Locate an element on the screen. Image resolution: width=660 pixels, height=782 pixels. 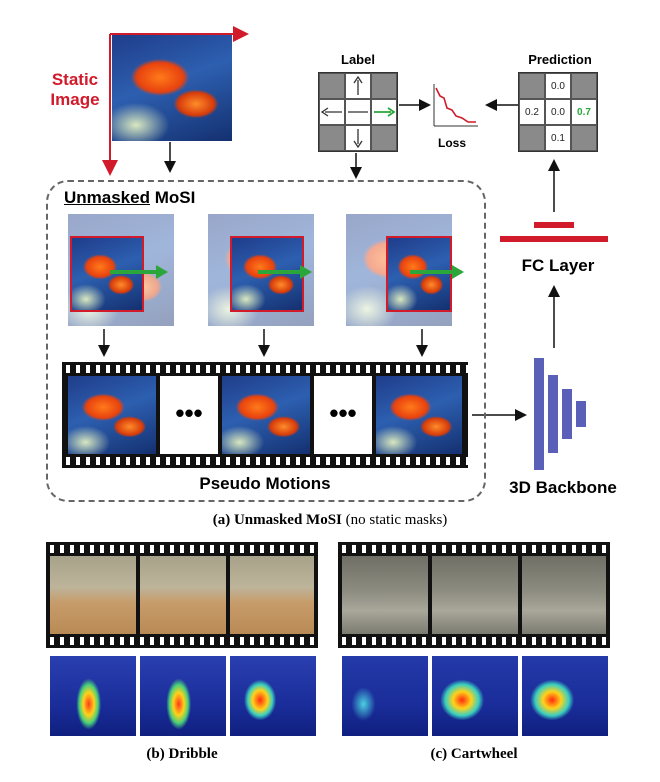
prediction-grid: 0.0 0.2 0.0 0.7 0.1 is located at coordinates (558, 112).